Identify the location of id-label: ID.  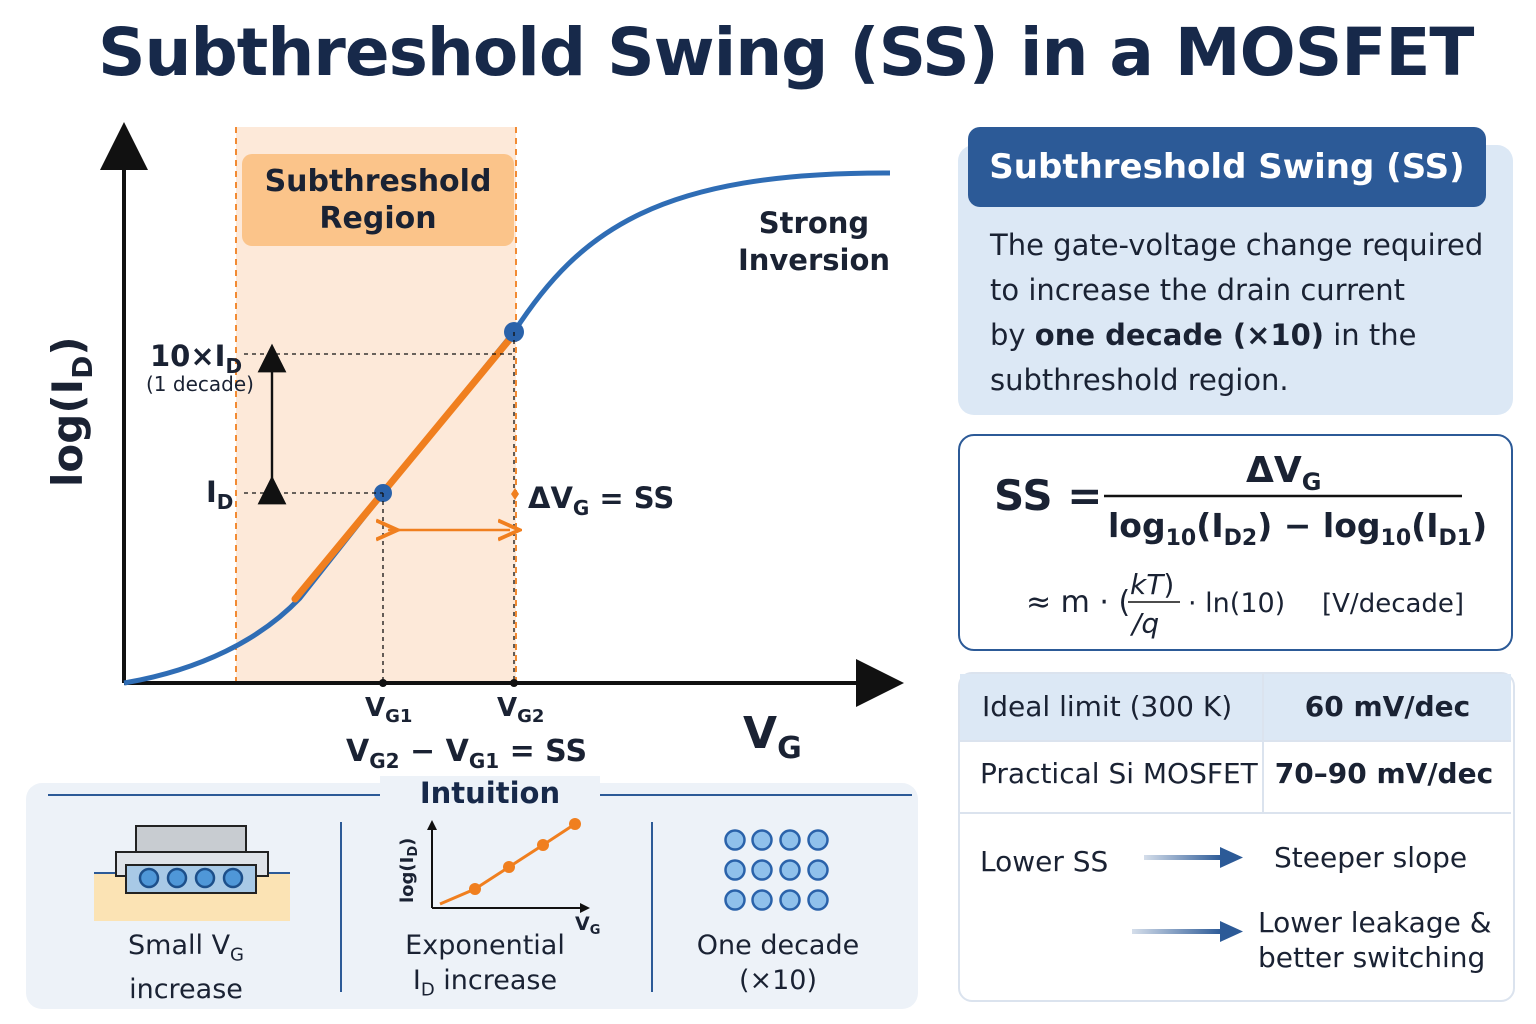
(219, 494).